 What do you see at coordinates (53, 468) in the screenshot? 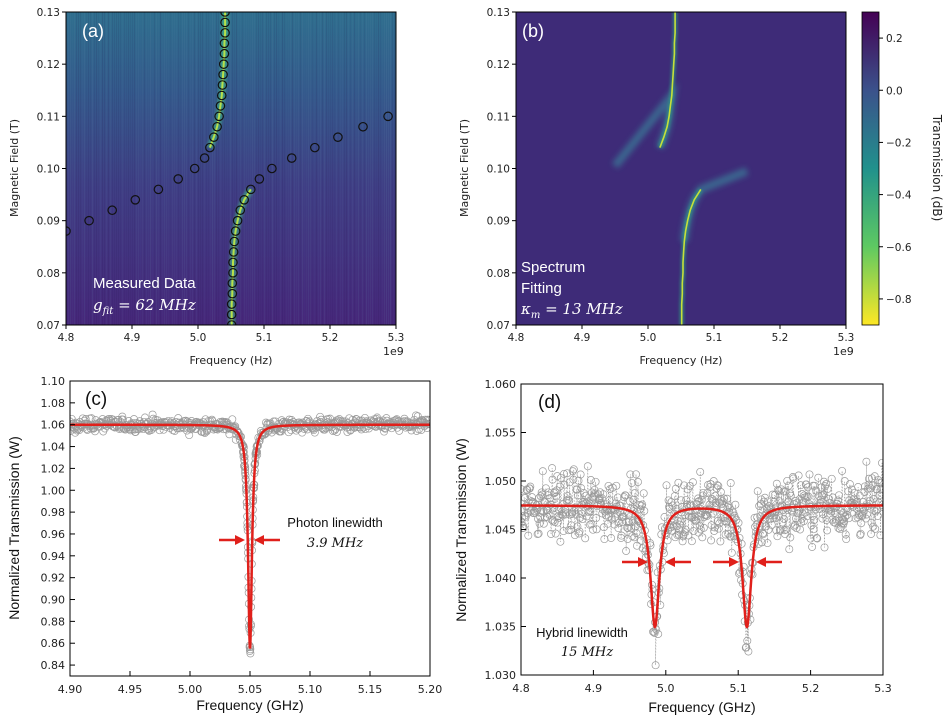
I see `y-tick-label: 1.02` at bounding box center [53, 468].